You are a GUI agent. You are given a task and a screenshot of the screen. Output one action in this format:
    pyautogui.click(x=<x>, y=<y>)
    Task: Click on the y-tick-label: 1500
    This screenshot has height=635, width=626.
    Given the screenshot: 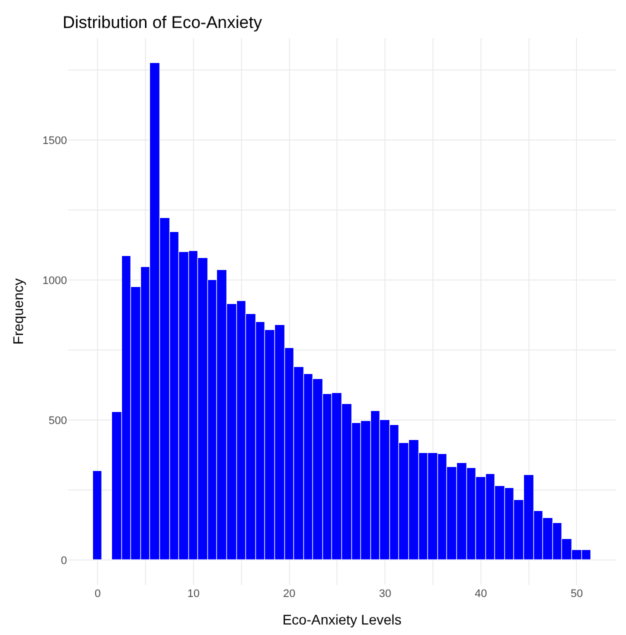 What is the action you would take?
    pyautogui.click(x=54, y=141)
    